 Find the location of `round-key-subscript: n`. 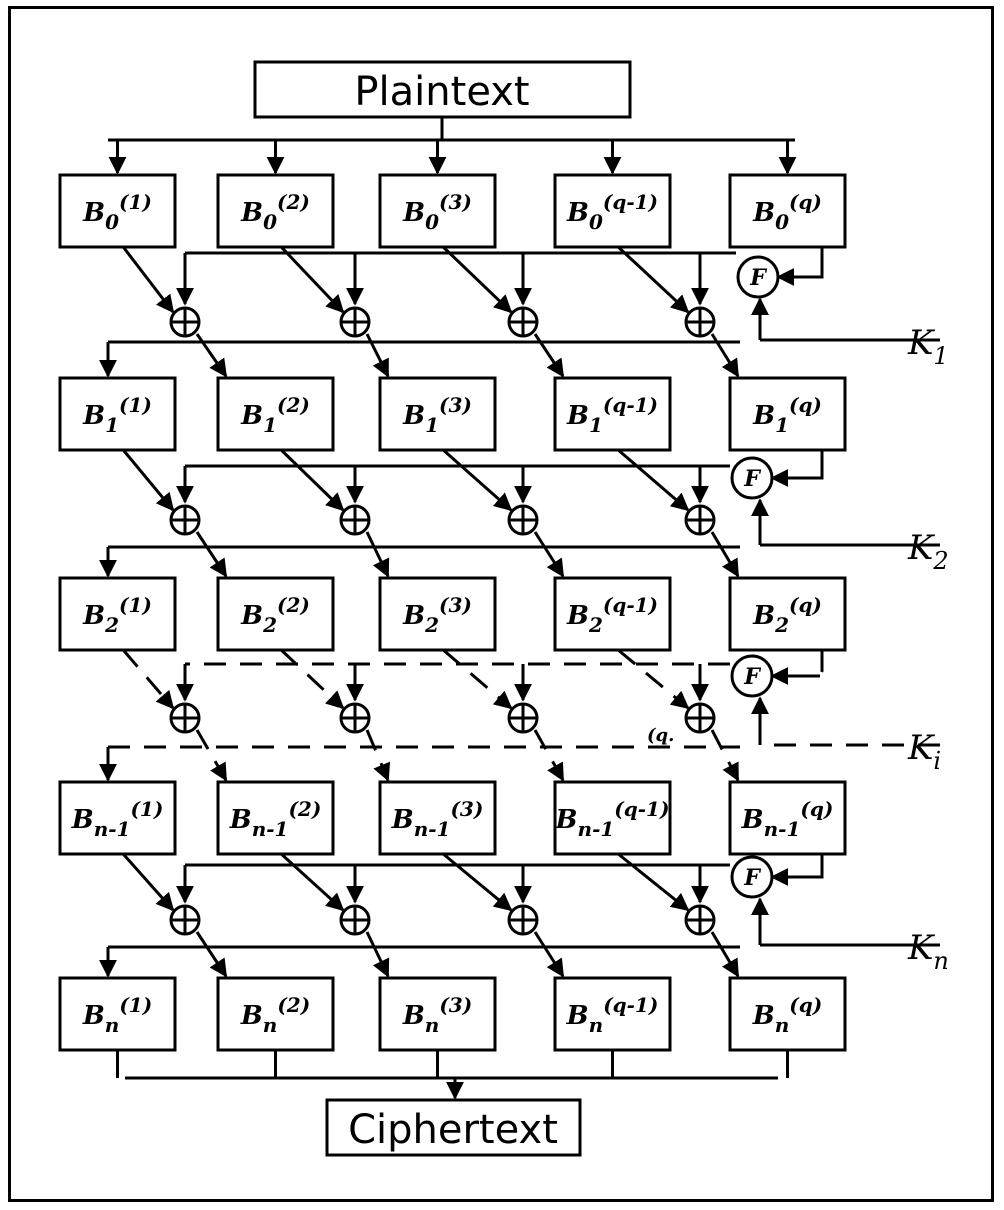

round-key-subscript: n is located at coordinates (940, 961).